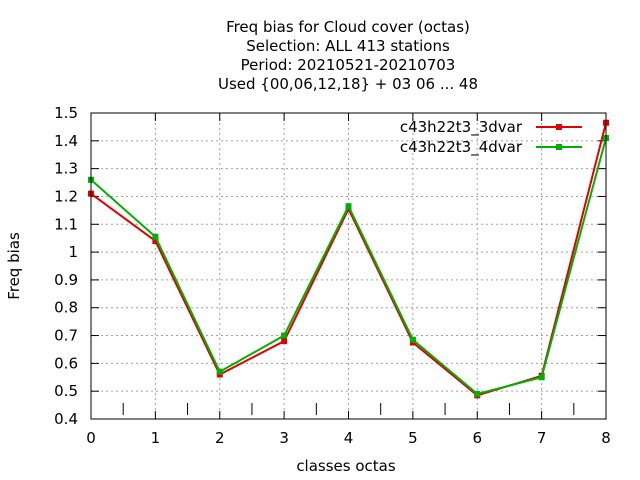 The image size is (640, 480). Describe the element at coordinates (66, 280) in the screenshot. I see `y-tick-label: 0.9` at that location.